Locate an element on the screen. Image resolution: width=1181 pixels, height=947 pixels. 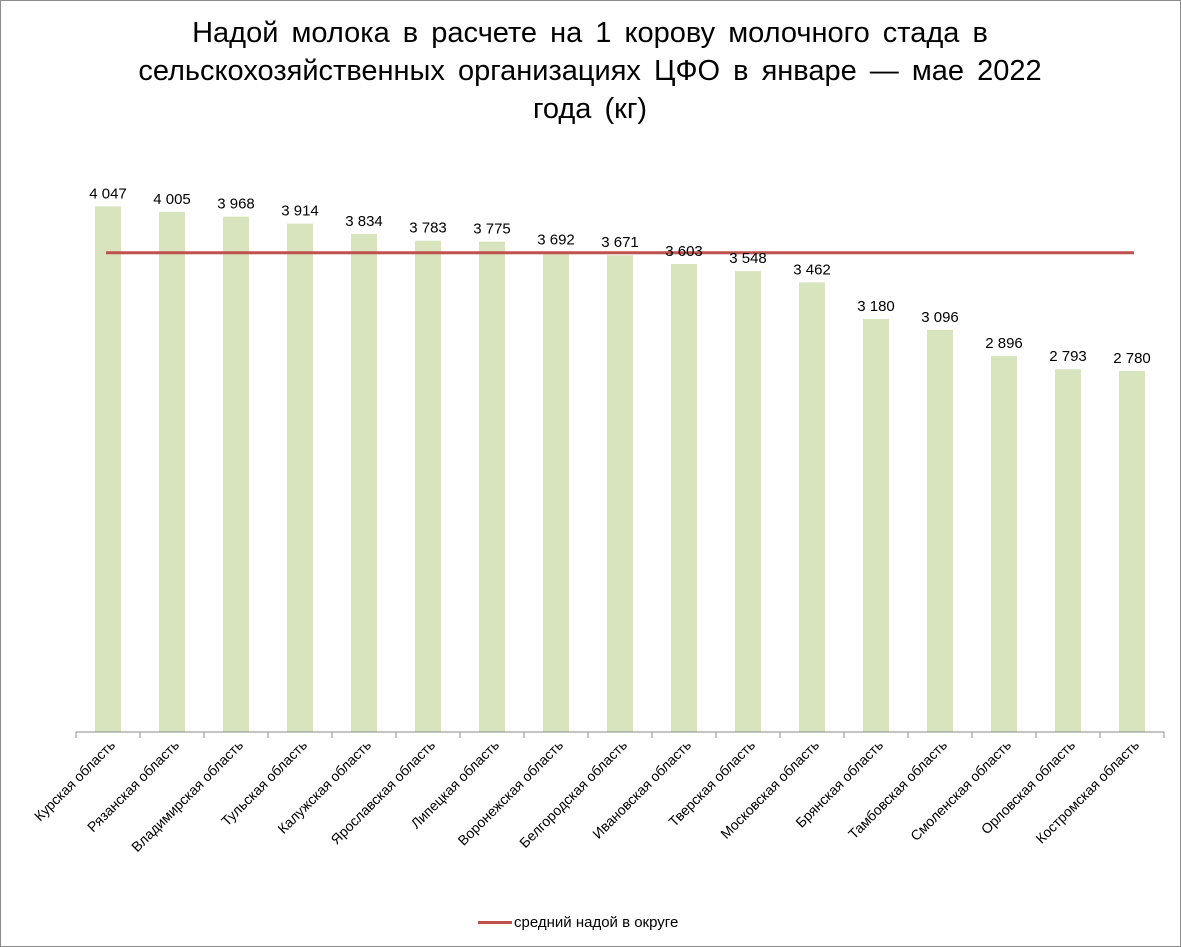
data-label: 3 096 is located at coordinates (940, 317).